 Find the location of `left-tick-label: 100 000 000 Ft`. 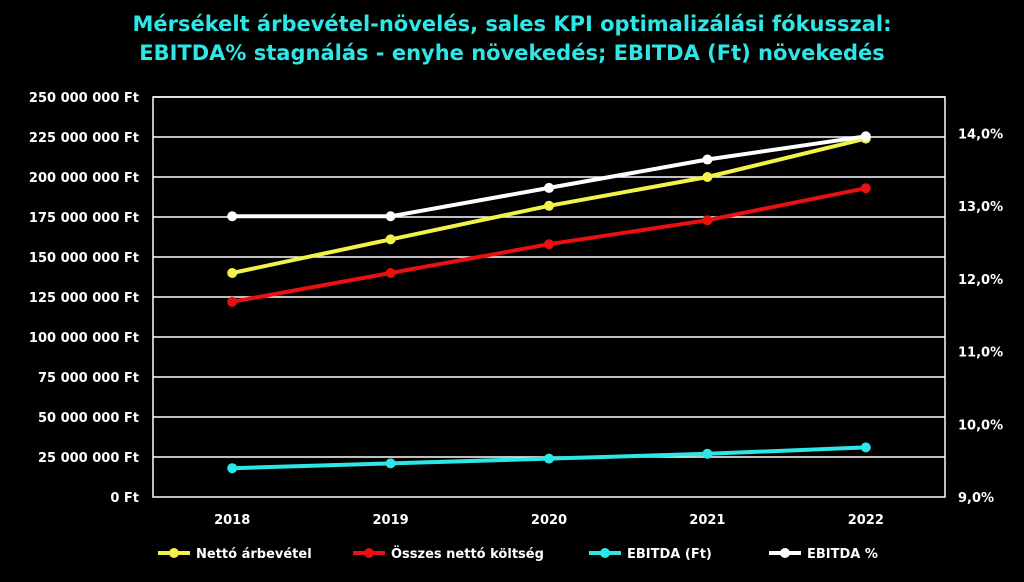

left-tick-label: 100 000 000 Ft is located at coordinates (84, 338).